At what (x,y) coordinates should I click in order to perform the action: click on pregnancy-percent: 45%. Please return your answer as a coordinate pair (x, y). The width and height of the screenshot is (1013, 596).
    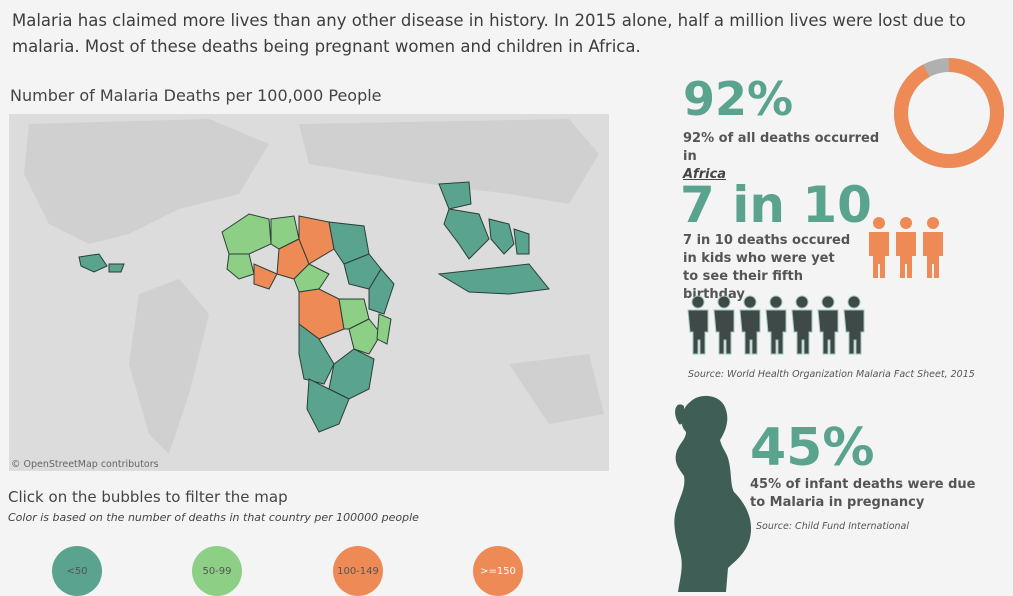
    Looking at the image, I should click on (812, 448).